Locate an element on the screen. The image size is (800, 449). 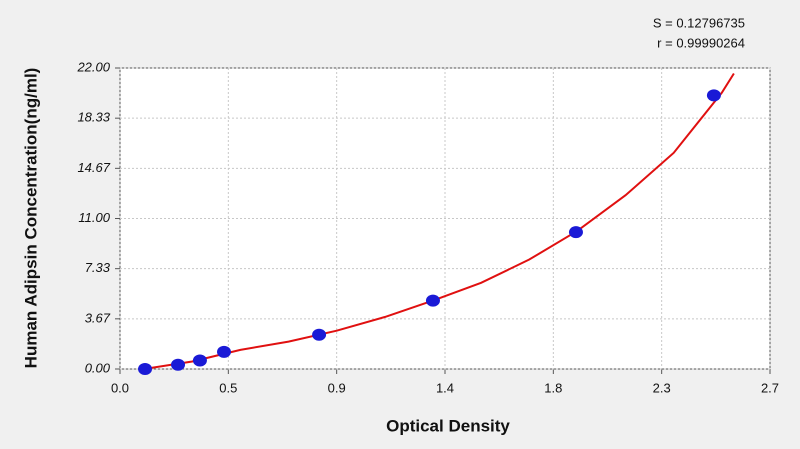
x-tick-label: 1.8 is located at coordinates (553, 387).